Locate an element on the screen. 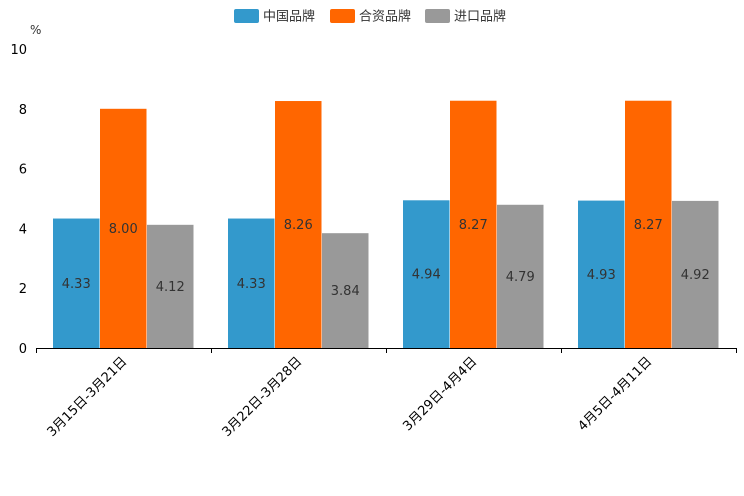  y-tick-label: 10 is located at coordinates (18, 50).